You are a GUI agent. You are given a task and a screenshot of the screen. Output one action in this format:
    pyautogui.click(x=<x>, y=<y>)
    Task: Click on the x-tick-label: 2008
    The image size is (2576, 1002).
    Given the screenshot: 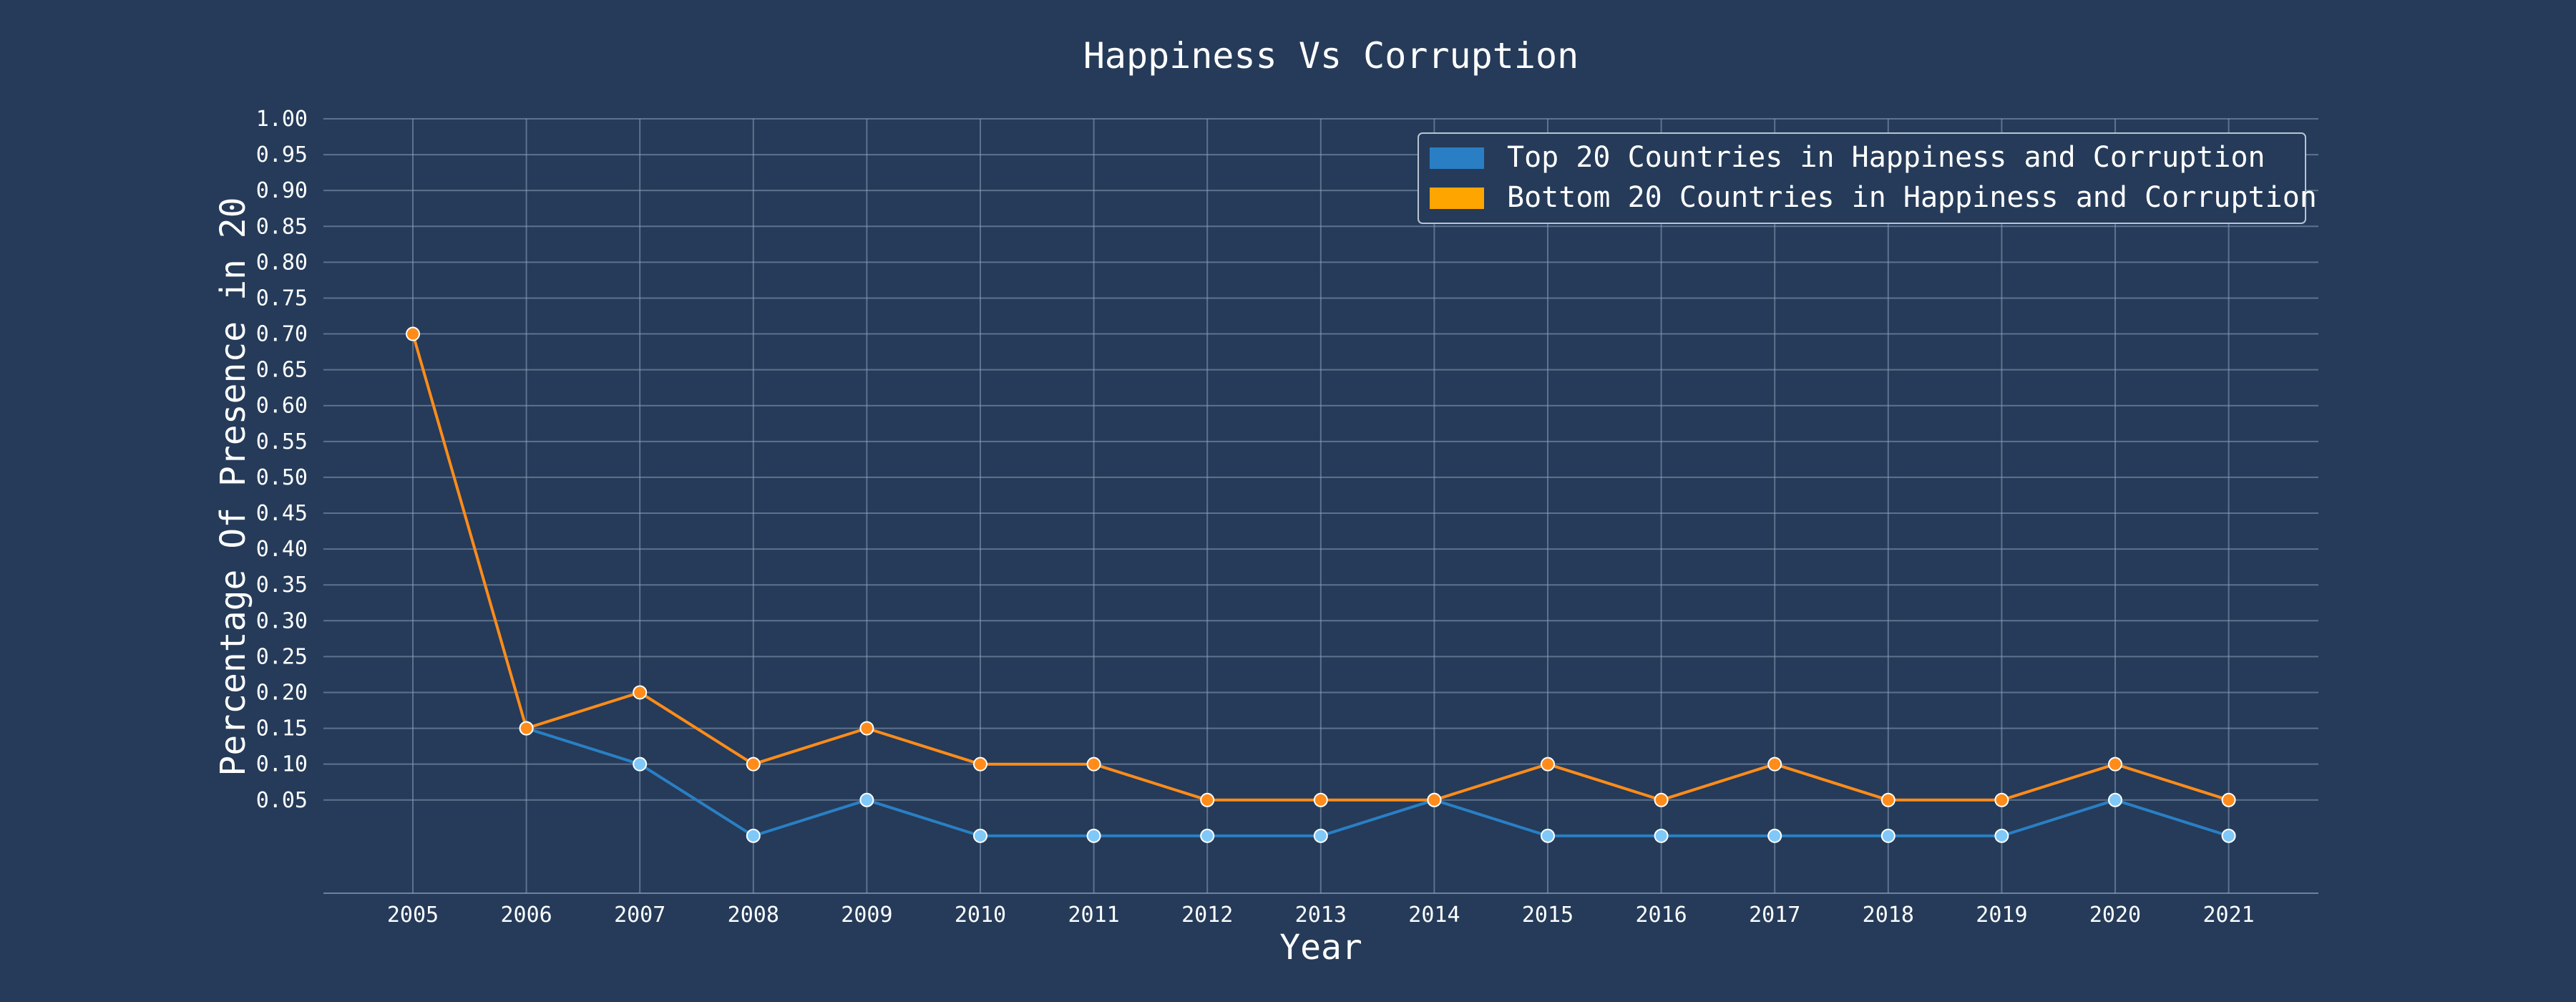 What is the action you would take?
    pyautogui.click(x=753, y=916)
    